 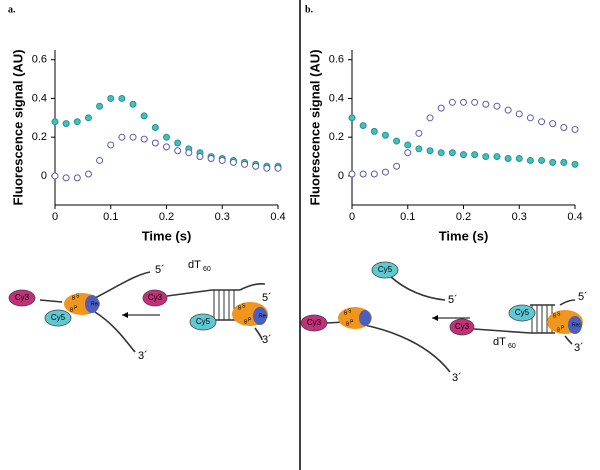 I want to click on y-axis-label: Fluorescence signal (AU), so click(x=17, y=127).